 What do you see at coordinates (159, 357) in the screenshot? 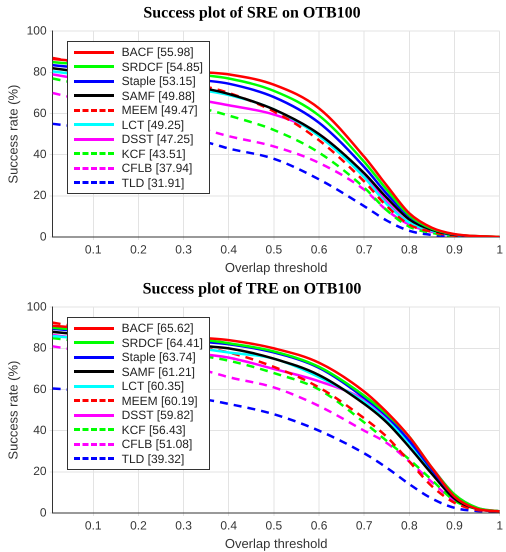
I see `legend-label: Staple [63.74]` at bounding box center [159, 357].